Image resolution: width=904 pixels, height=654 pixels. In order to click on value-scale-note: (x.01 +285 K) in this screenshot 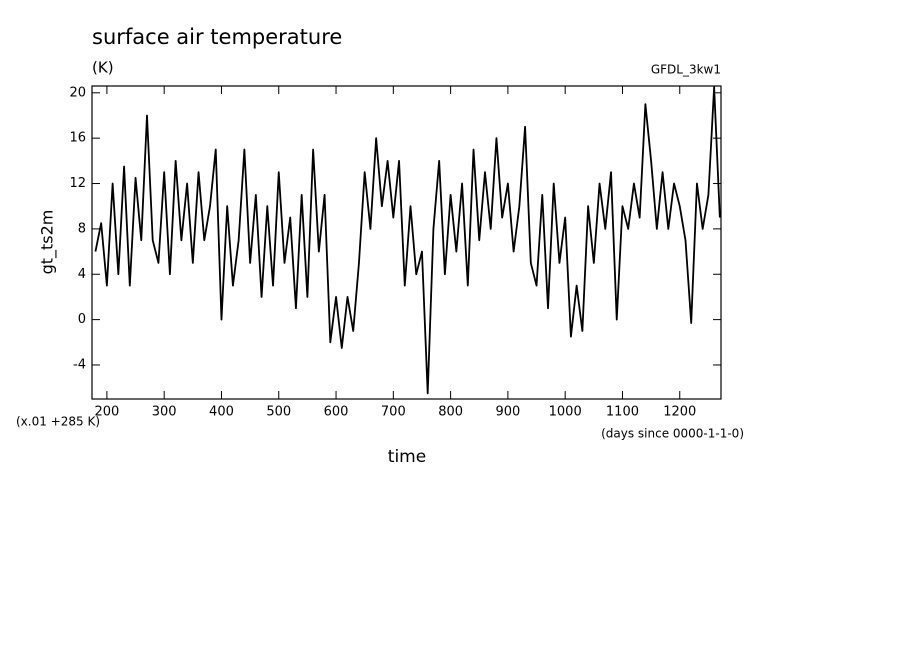, I will do `click(58, 422)`.